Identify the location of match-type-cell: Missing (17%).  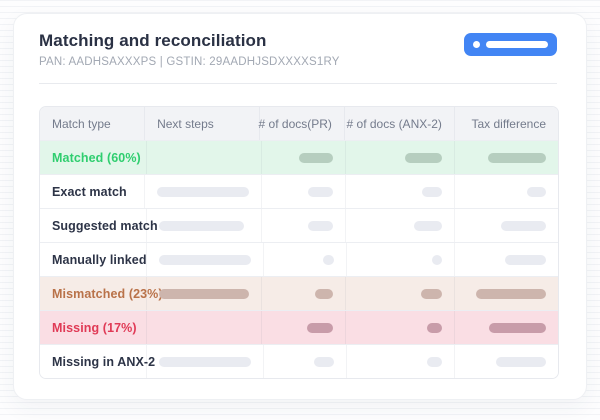
(93, 327).